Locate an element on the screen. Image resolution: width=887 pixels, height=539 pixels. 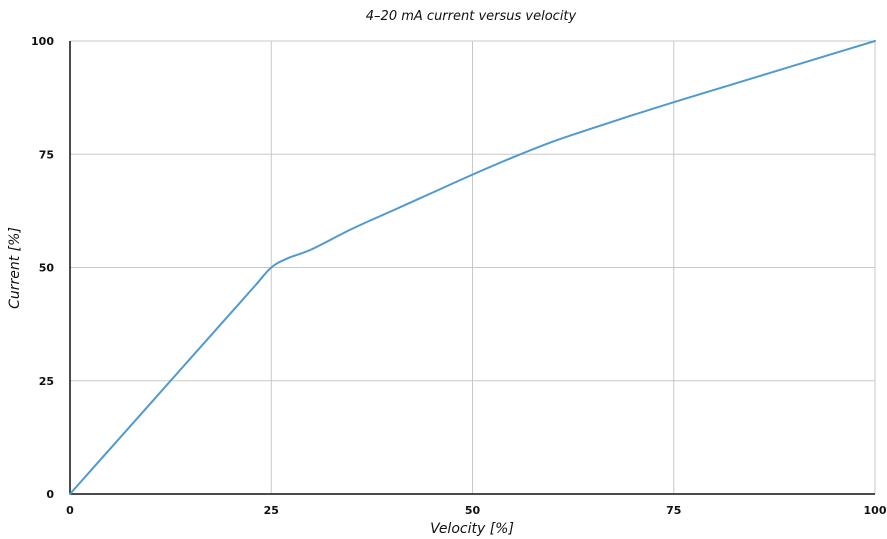
x-tick-label-2: 50 is located at coordinates (473, 510).